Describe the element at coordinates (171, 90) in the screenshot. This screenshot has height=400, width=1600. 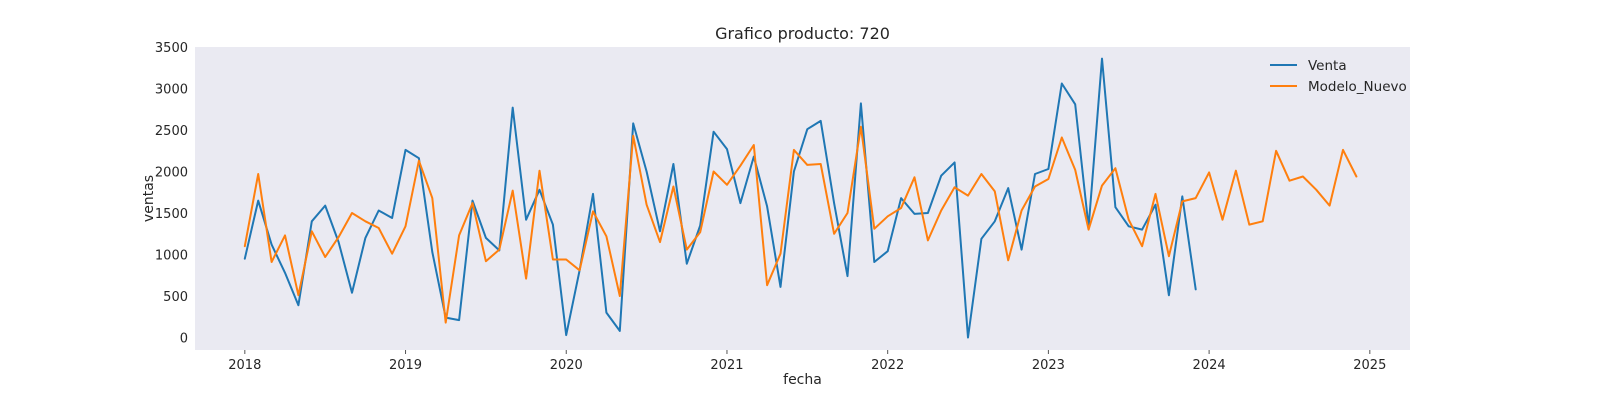
I see `y-tick-label: 3000` at that location.